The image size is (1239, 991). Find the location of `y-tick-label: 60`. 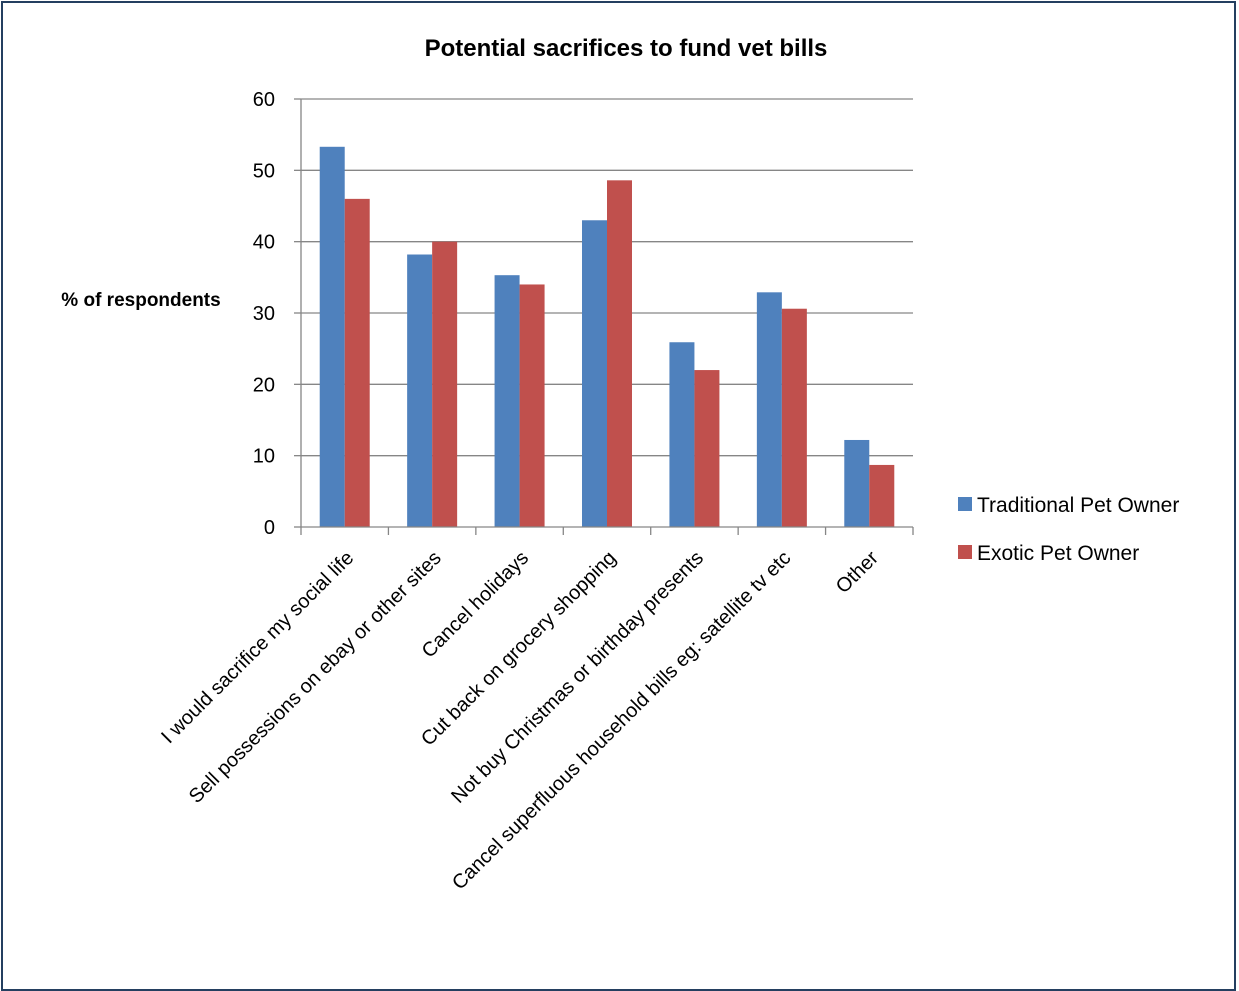

y-tick-label: 60 is located at coordinates (264, 100).